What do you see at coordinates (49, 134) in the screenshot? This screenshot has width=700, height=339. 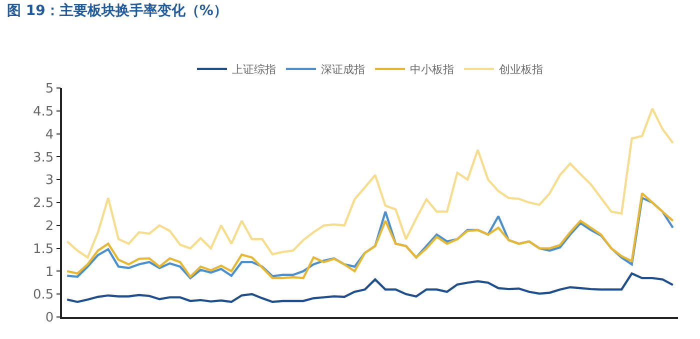 I see `y-tick-label: 4` at bounding box center [49, 134].